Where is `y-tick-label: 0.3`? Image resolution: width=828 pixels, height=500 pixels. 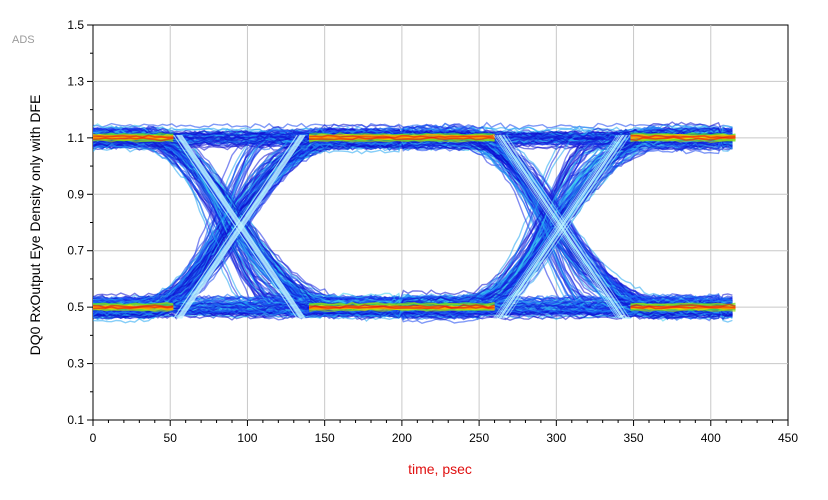 y-tick-label: 0.3 is located at coordinates (75, 364).